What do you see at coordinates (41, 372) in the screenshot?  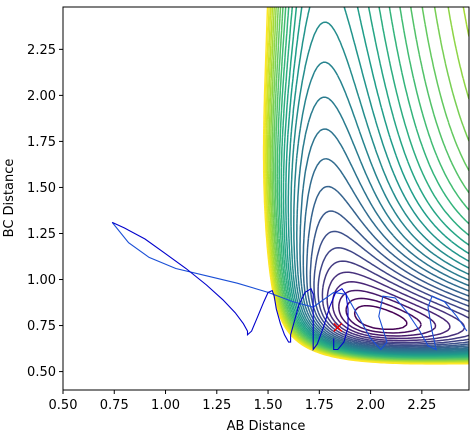 I see `y-tick-label: 0.50` at bounding box center [41, 372].